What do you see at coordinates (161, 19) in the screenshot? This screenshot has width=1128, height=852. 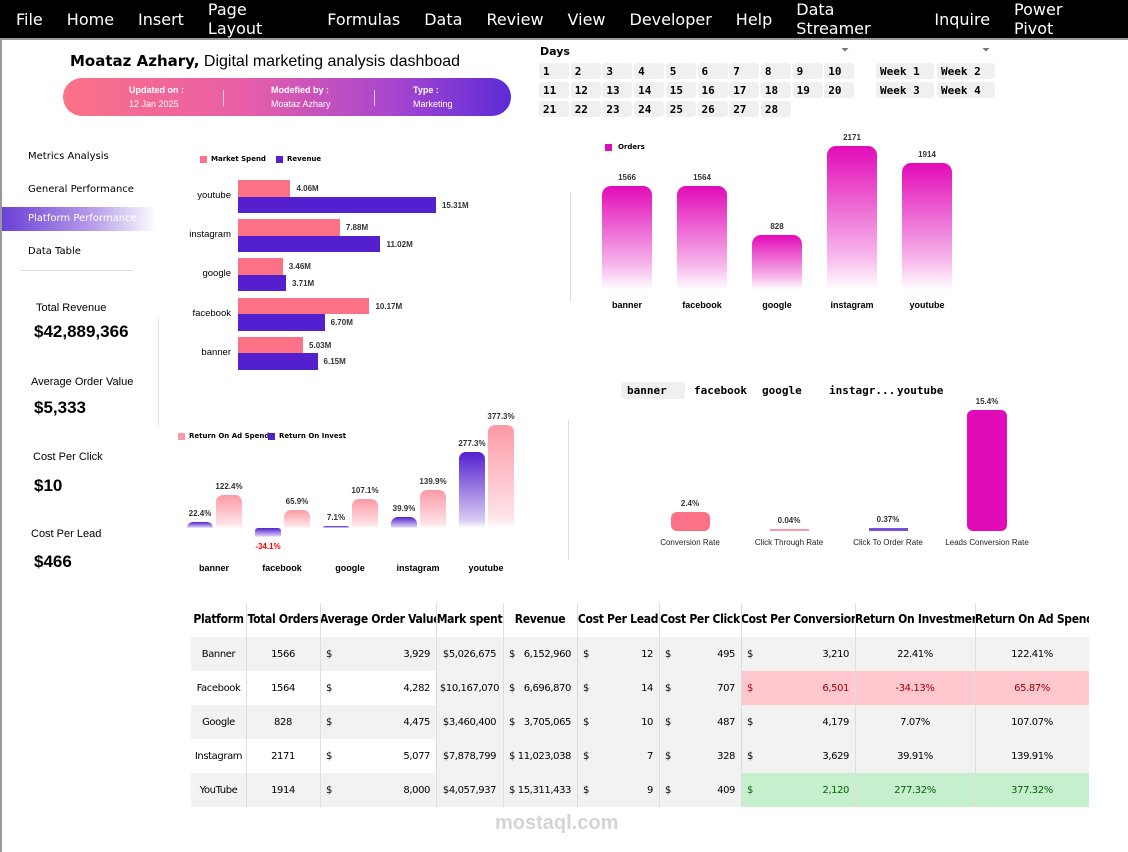 I see `menu-insert: Insert` at bounding box center [161, 19].